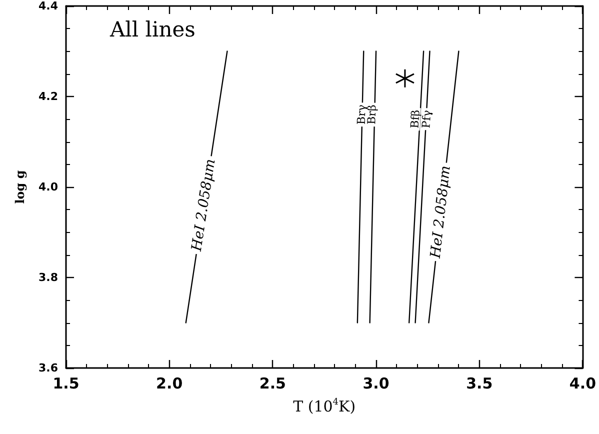  Describe the element at coordinates (415, 119) in the screenshot. I see `annotation: Bfβ` at that location.